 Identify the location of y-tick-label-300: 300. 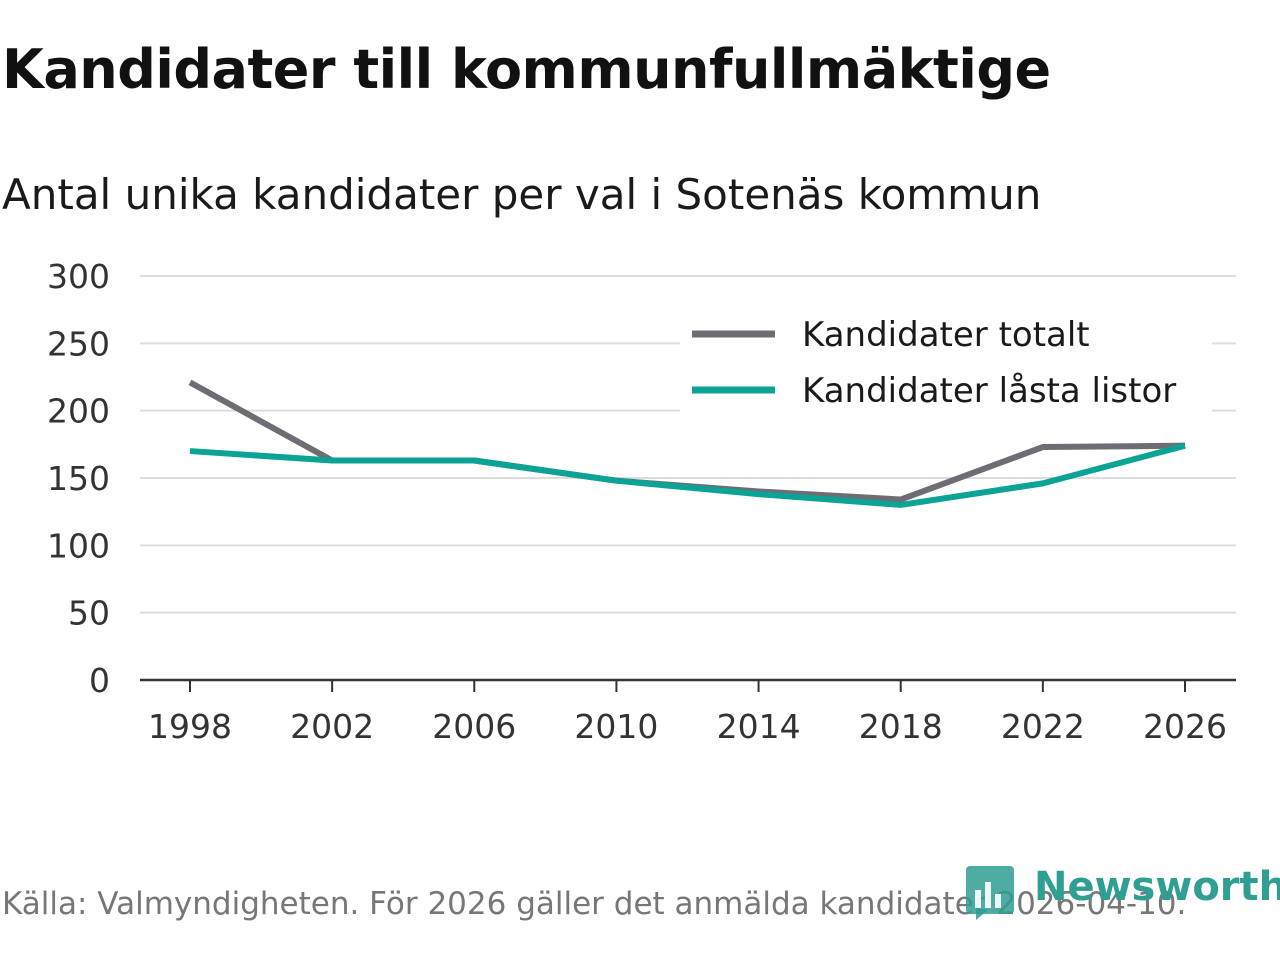
(78, 276).